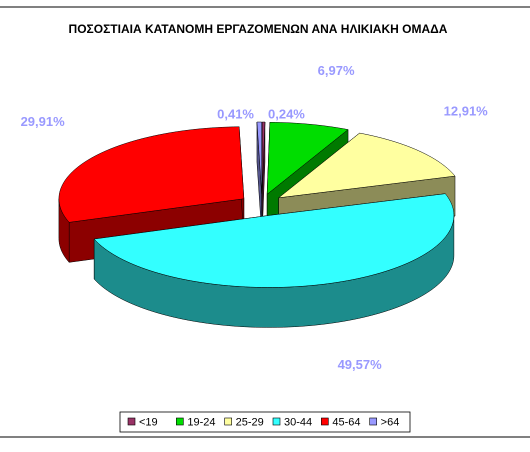 The height and width of the screenshot is (452, 530). What do you see at coordinates (298, 422) in the screenshot?
I see `legend-label: 30-44` at bounding box center [298, 422].